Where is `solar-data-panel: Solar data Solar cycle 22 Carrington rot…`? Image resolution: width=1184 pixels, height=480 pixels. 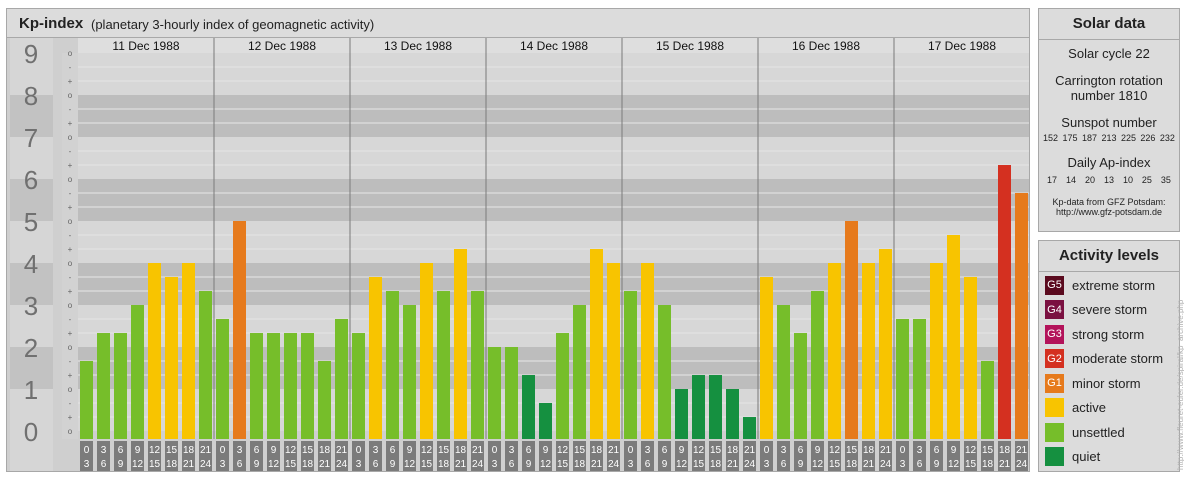 solar-data-panel: Solar data Solar cycle 22 Carrington rot… is located at coordinates (1109, 120).